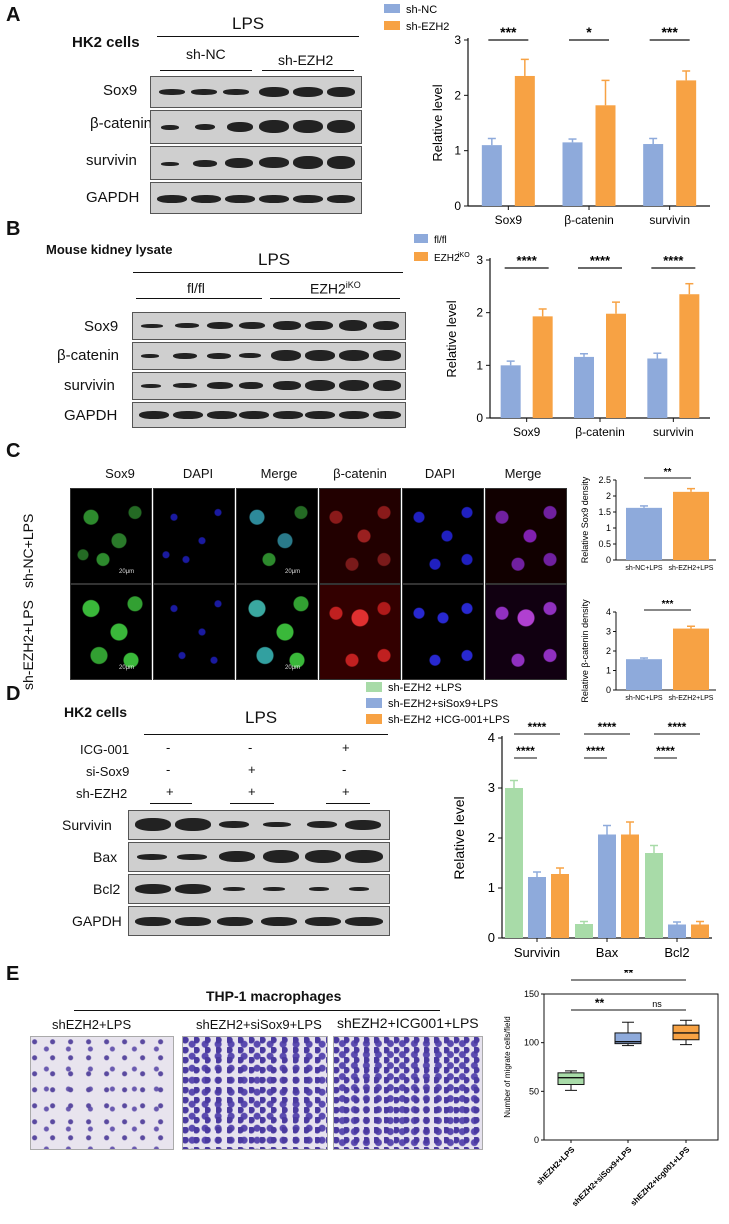 This screenshot has height=1224, width=729. What do you see at coordinates (676, 952) in the screenshot?
I see `x-tick-label: Bcl2` at bounding box center [676, 952].